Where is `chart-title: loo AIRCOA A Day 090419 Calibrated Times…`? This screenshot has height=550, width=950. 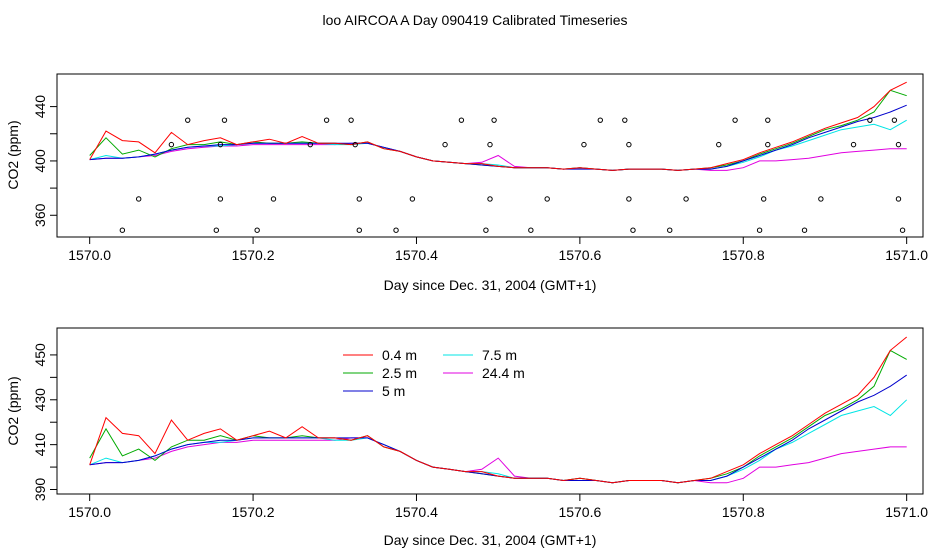 chart-title: loo AIRCOA A Day 090419 Calibrated Times… is located at coordinates (474, 20).